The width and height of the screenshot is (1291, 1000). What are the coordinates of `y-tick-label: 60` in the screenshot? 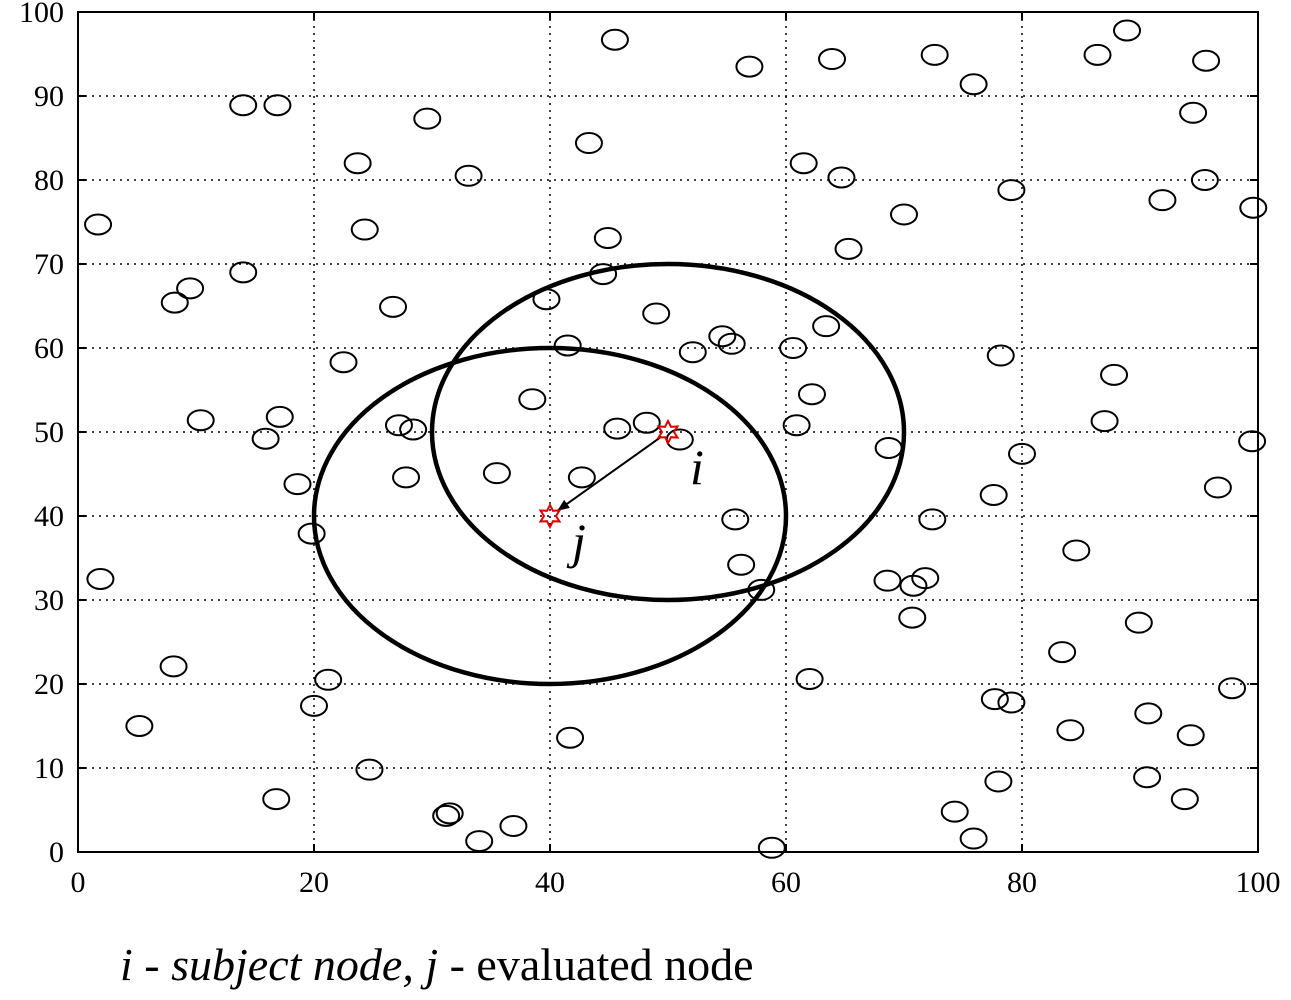 It's located at (49, 348).